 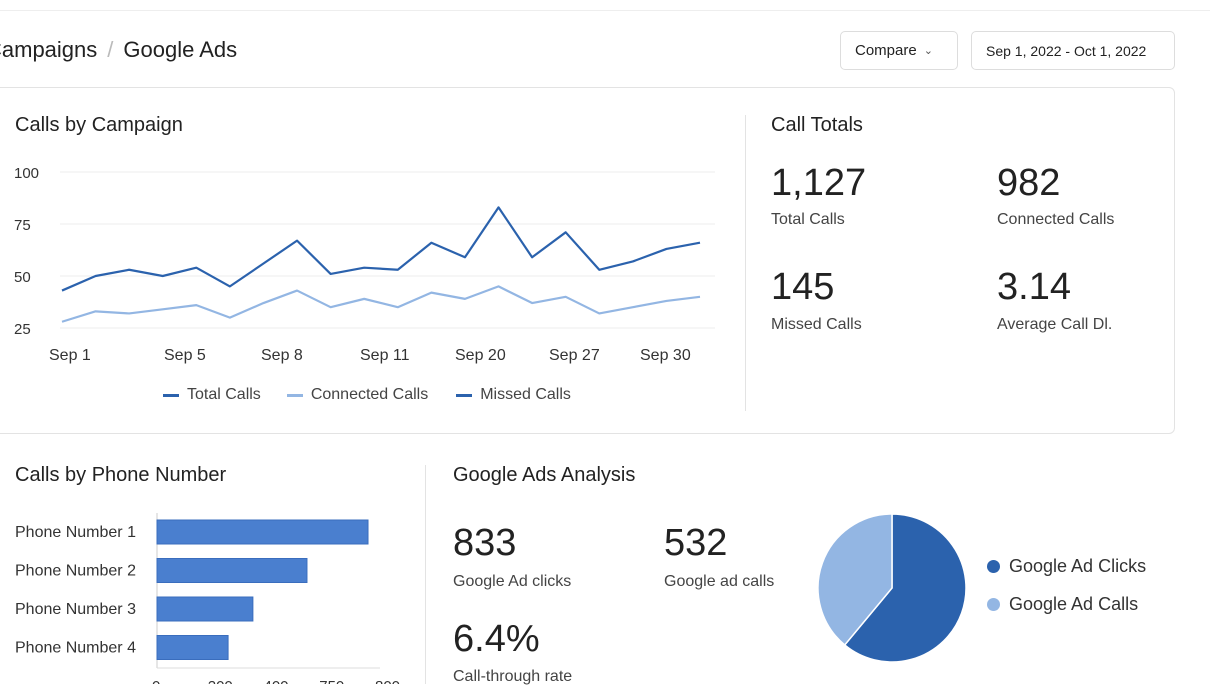 What do you see at coordinates (121, 475) in the screenshot?
I see `calls-by-phone-title: Calls by Phone Number` at bounding box center [121, 475].